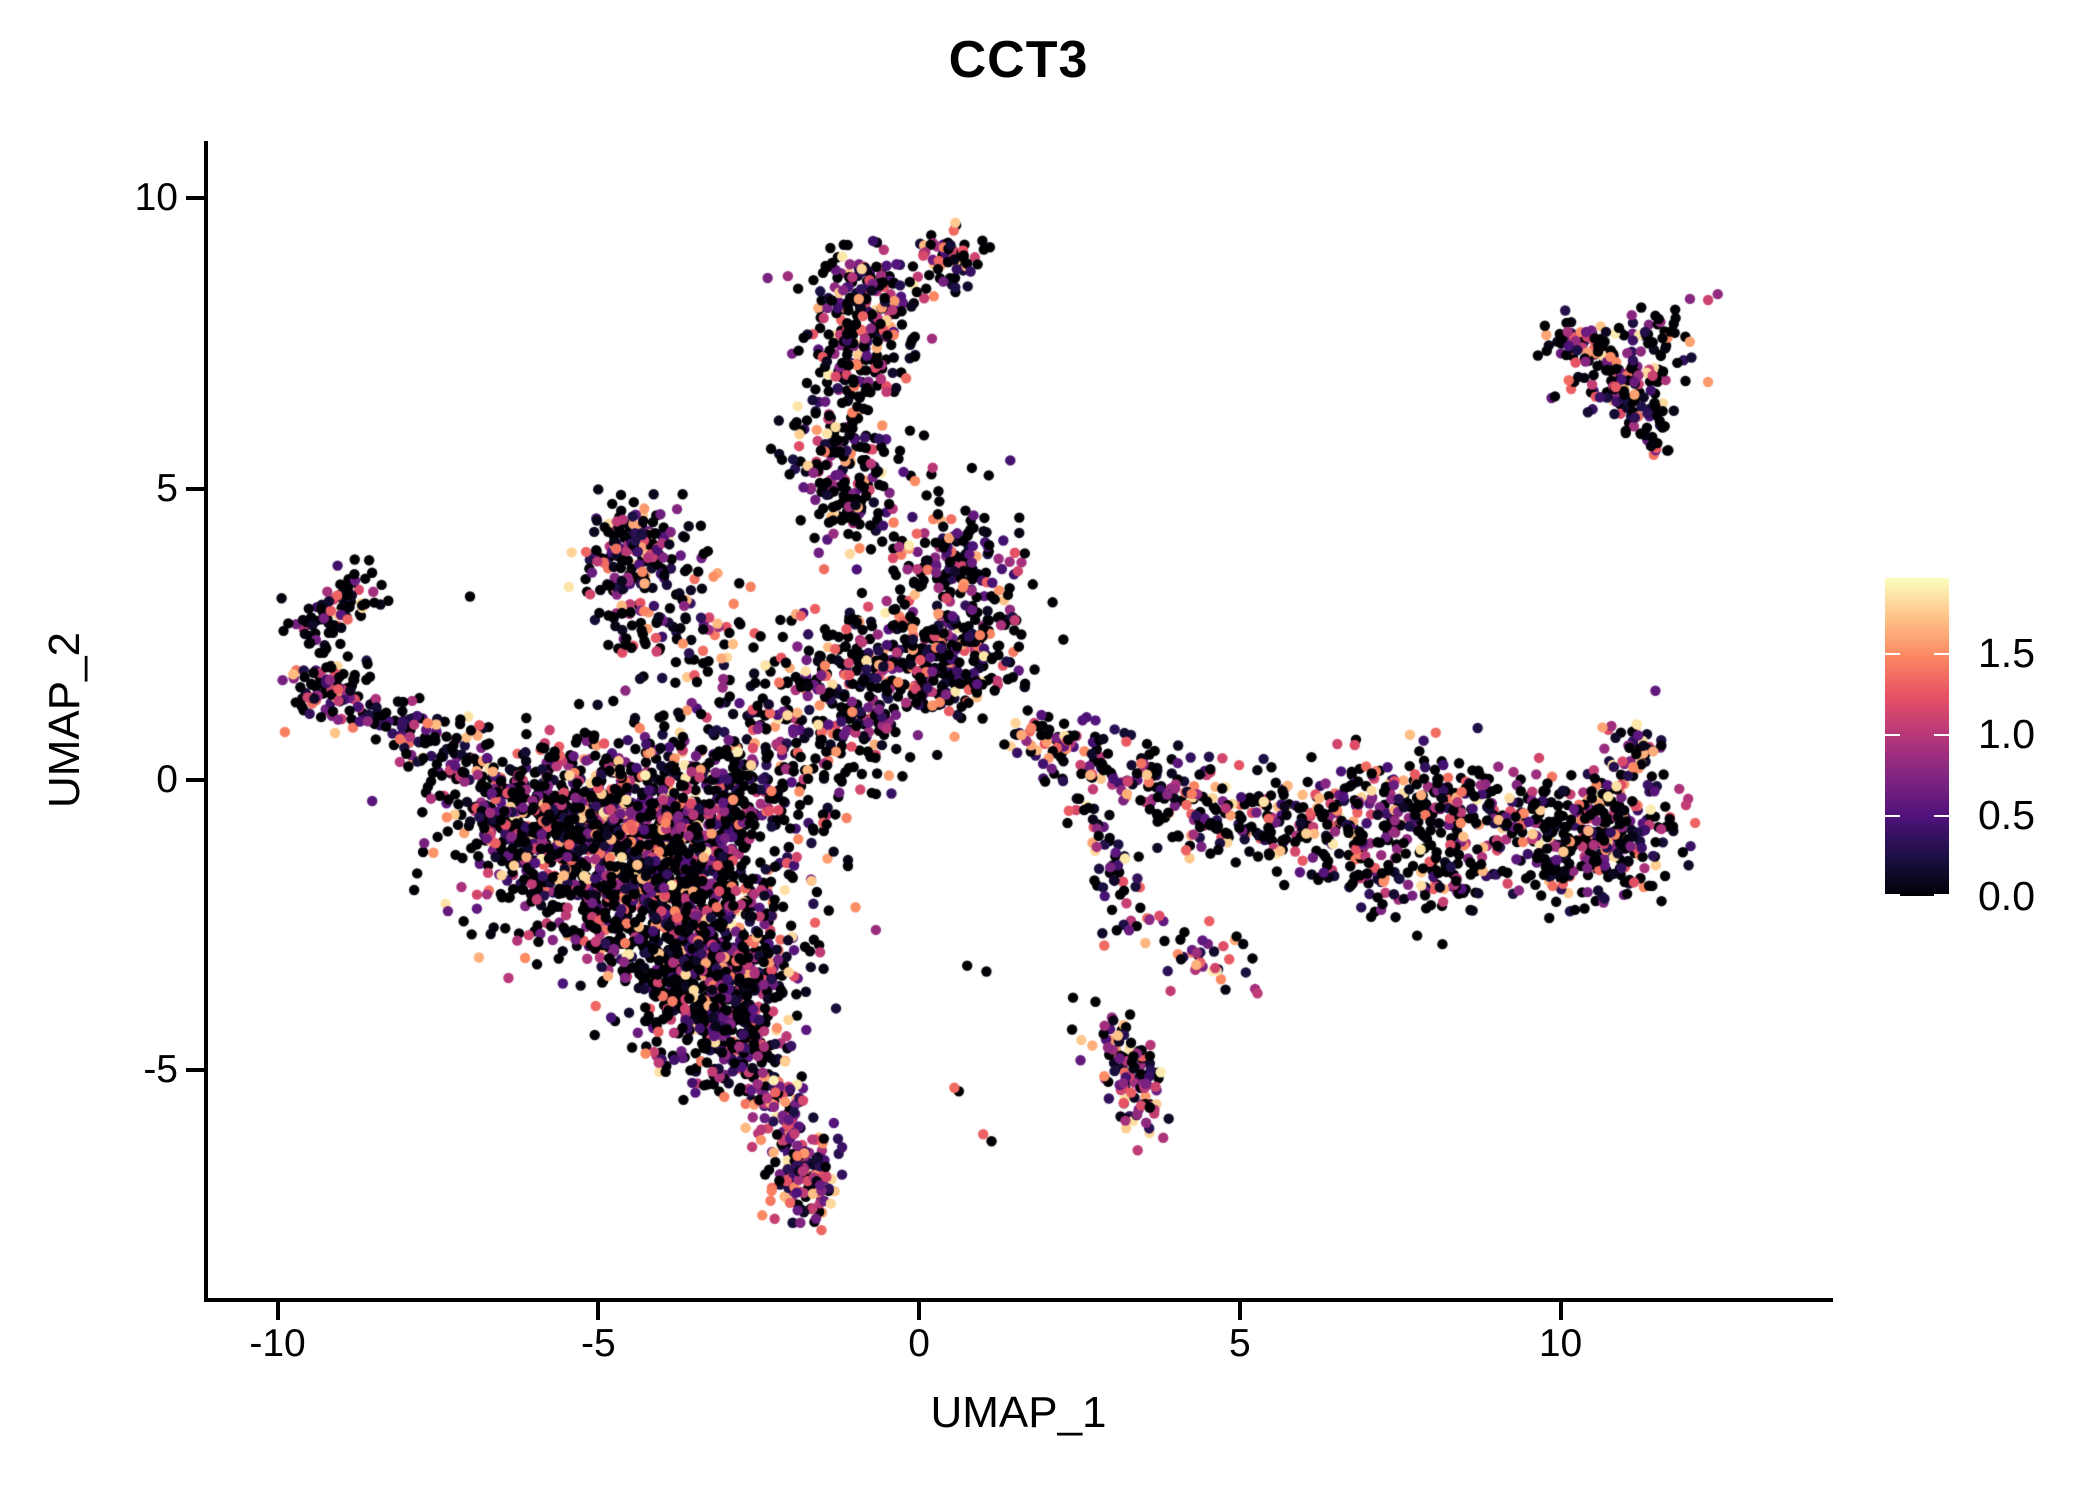 This screenshot has width=2100, height=1500. I want to click on colorbar-gradient, so click(1917, 737).